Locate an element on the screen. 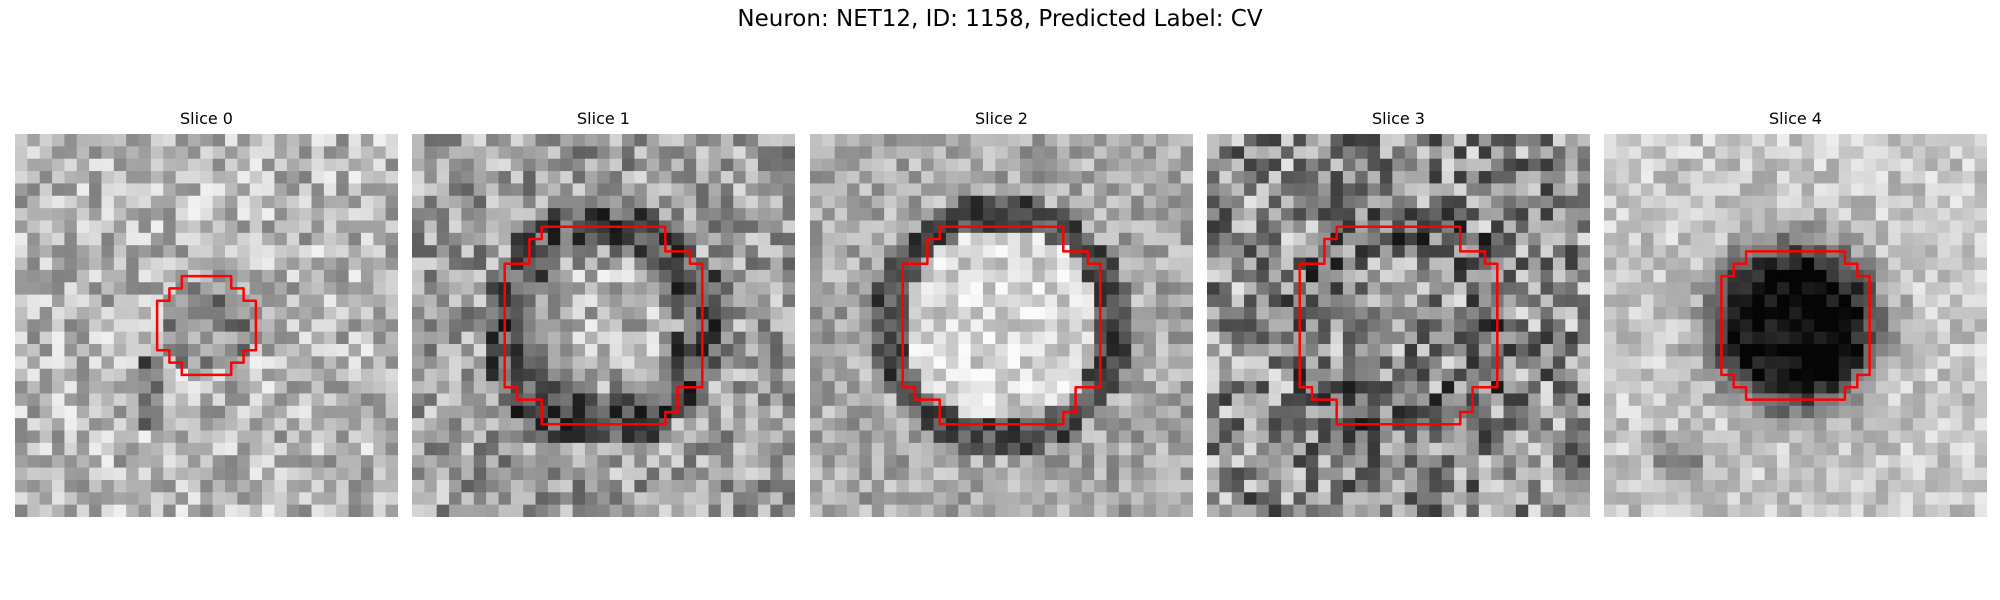  slice-title: Slice 2 is located at coordinates (1001, 118).